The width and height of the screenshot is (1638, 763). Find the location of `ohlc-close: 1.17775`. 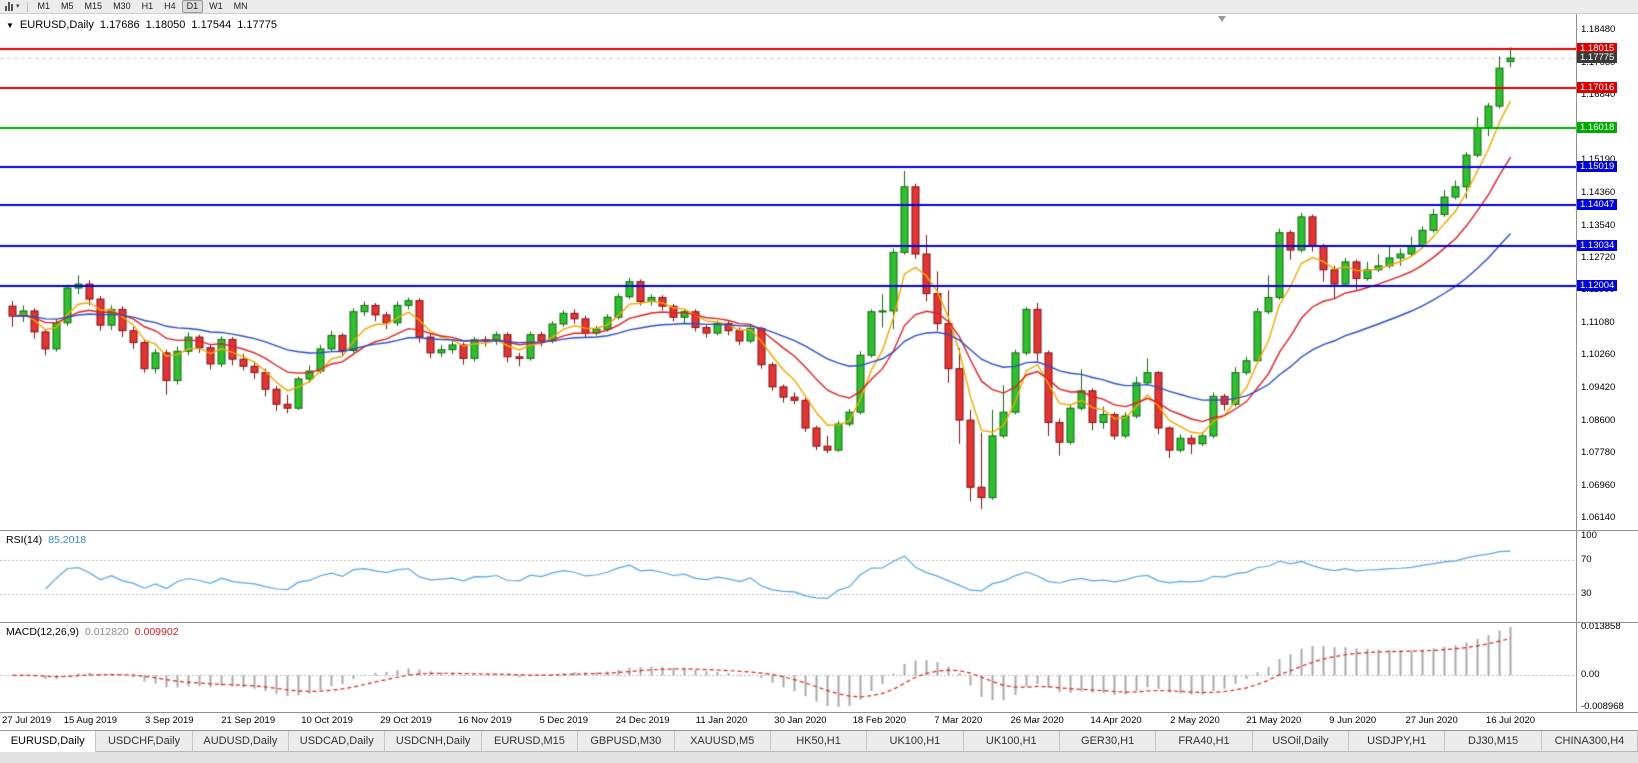

ohlc-close: 1.17775 is located at coordinates (257, 25).